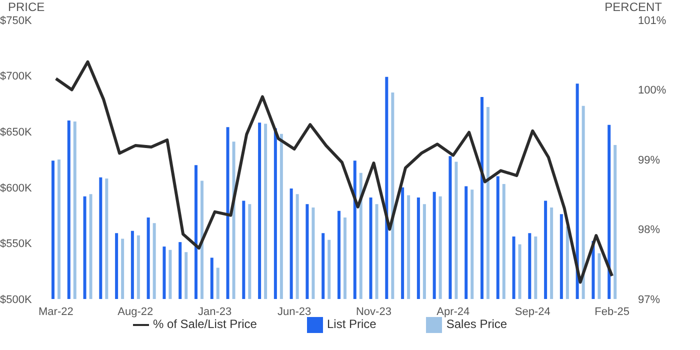  What do you see at coordinates (477, 324) in the screenshot?
I see `legend-label: Sales Price` at bounding box center [477, 324].